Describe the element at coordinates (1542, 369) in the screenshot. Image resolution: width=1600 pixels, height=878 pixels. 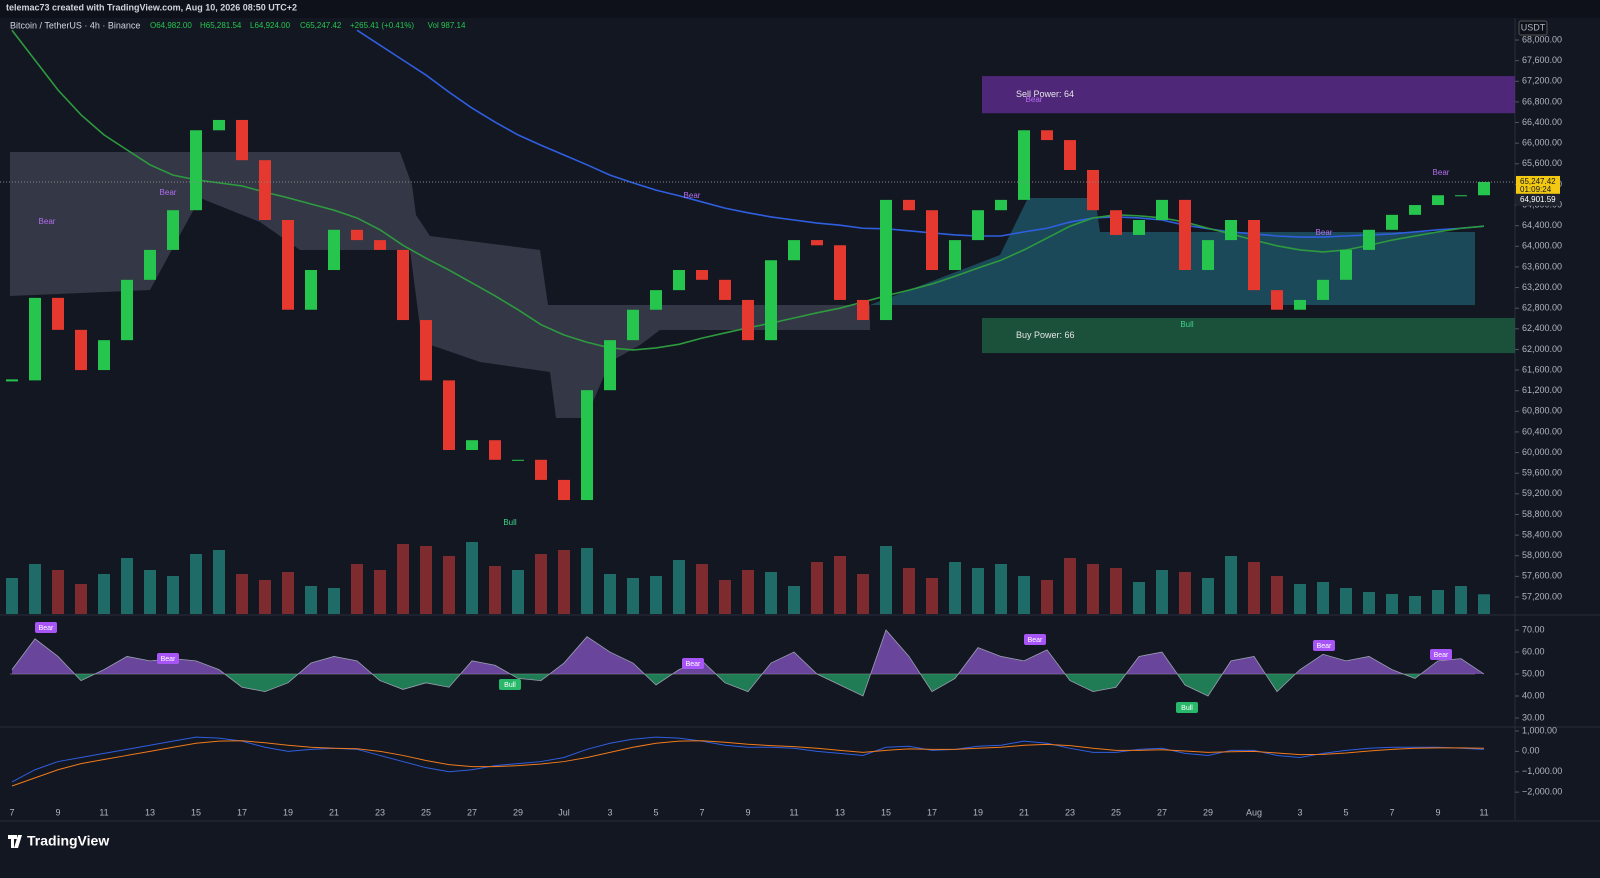
I see `y-tick-label: 61,600.00` at that location.